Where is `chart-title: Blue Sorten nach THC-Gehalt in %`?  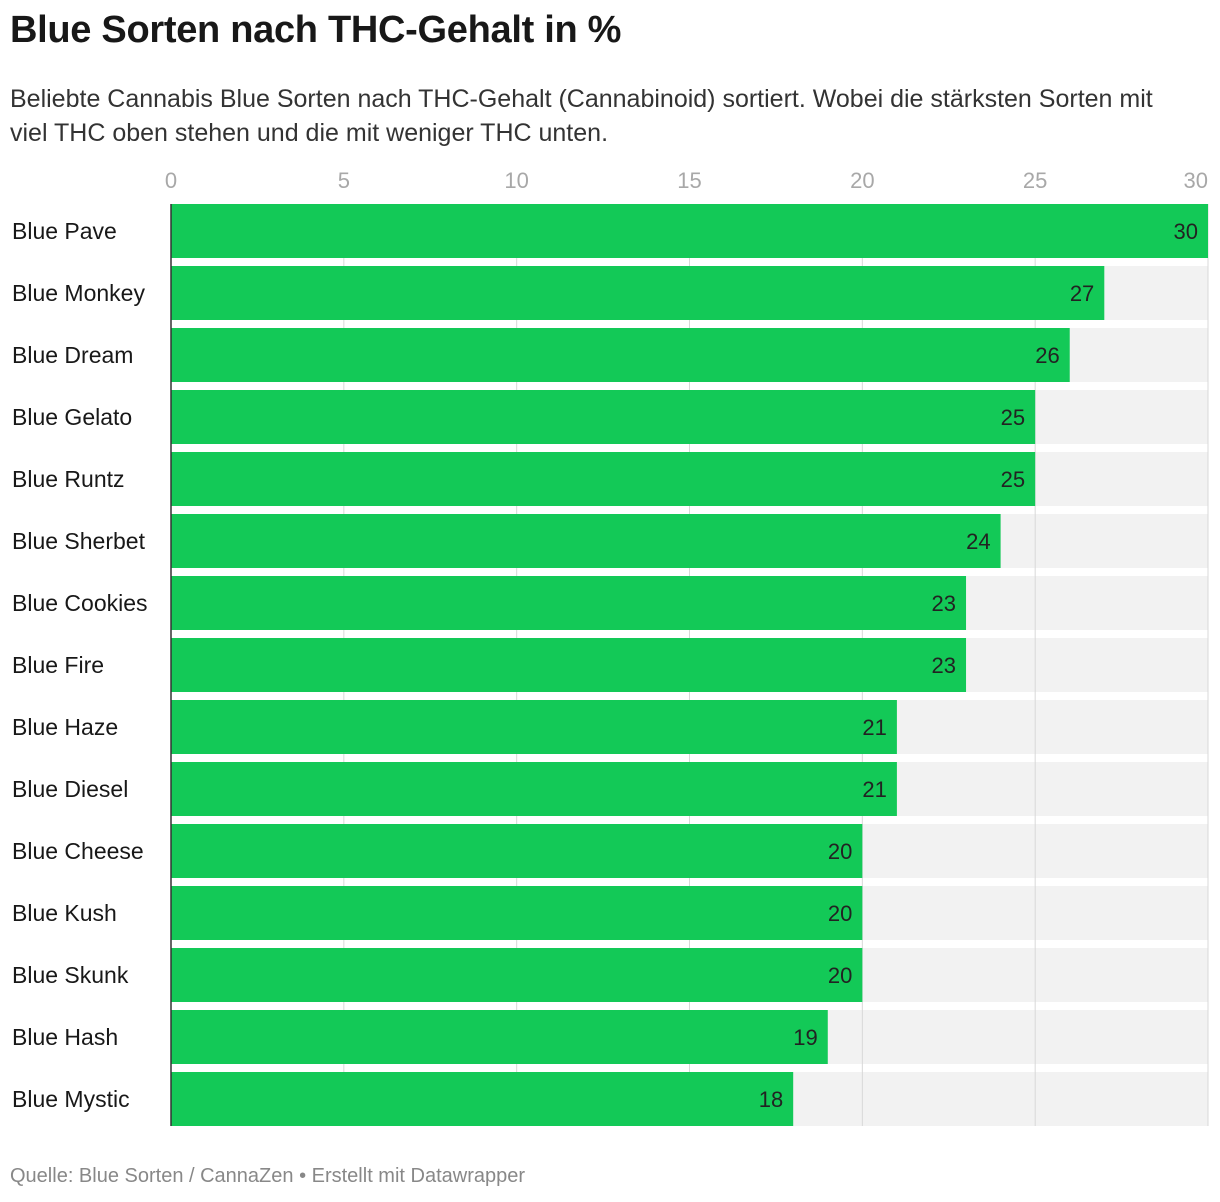 chart-title: Blue Sorten nach THC-Gehalt in % is located at coordinates (316, 30).